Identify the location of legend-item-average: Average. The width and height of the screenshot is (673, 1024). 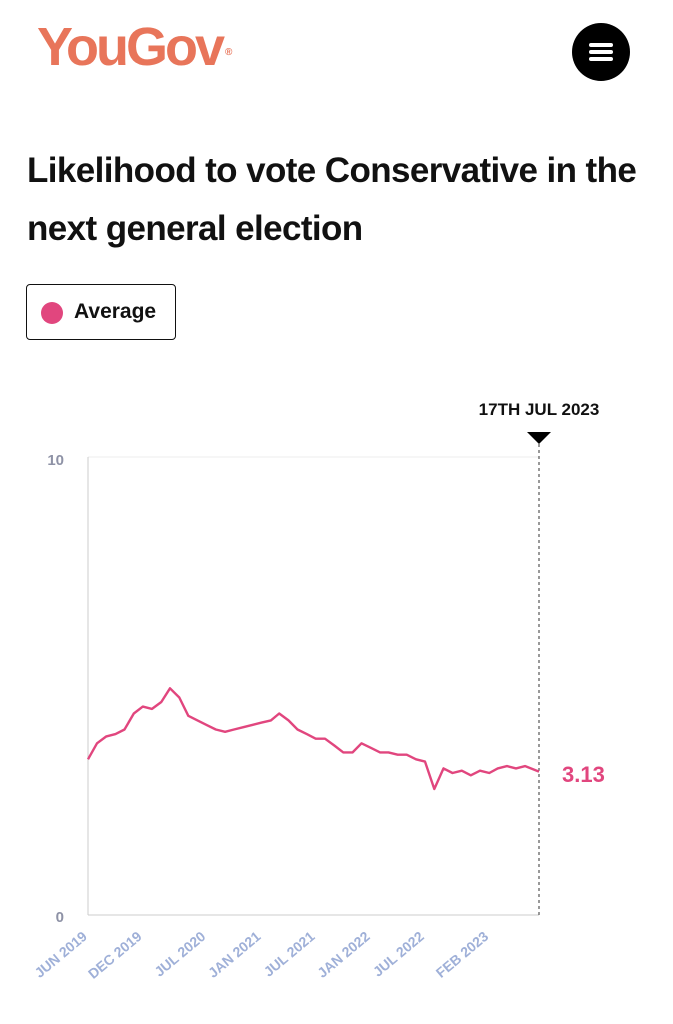
(101, 312).